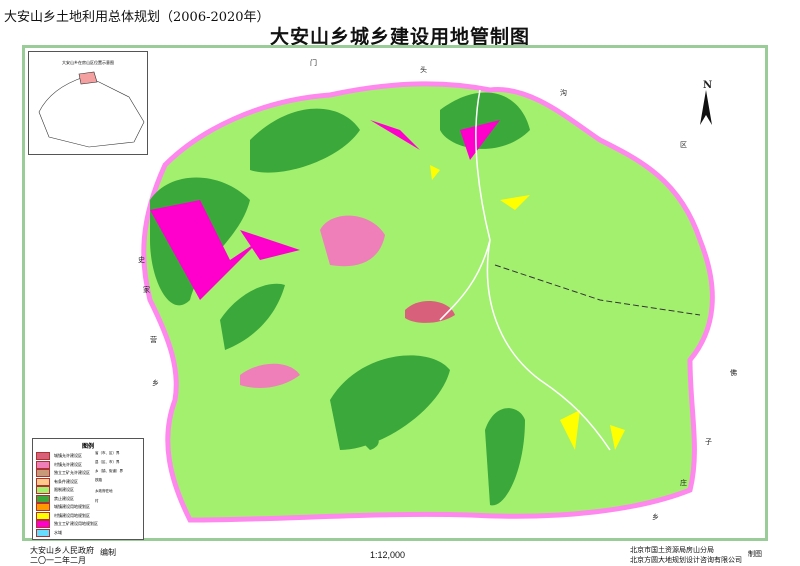 The image size is (800, 566). What do you see at coordinates (107, 453) in the screenshot?
I see `legend-line-item: 省（市、区）界` at bounding box center [107, 453].